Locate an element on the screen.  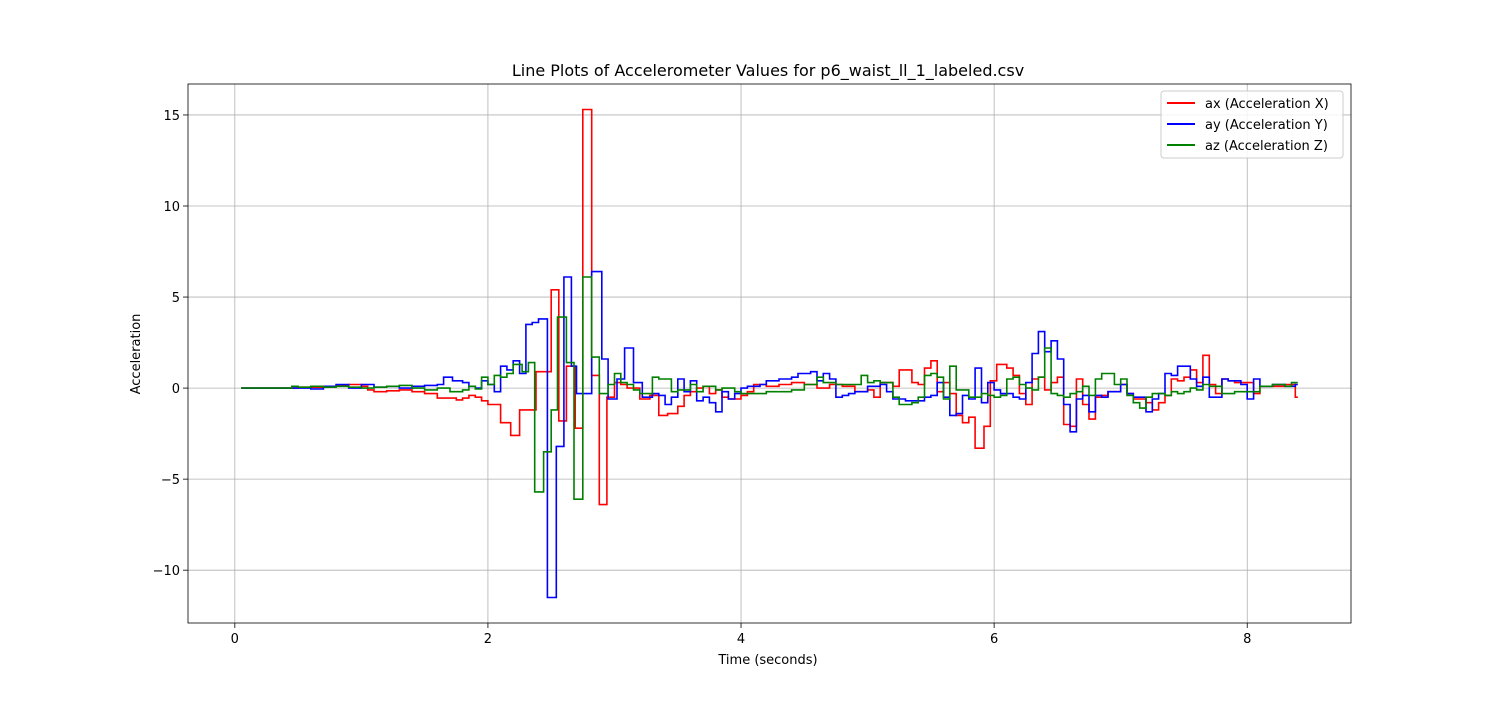
x-tick-label: 8 is located at coordinates (1247, 639).